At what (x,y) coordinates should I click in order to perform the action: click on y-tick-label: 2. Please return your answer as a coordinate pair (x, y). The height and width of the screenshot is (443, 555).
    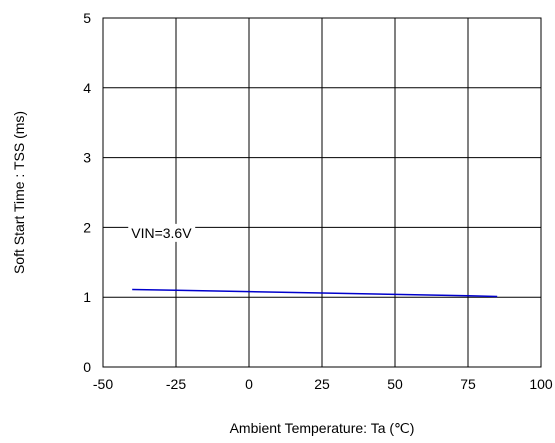
    Looking at the image, I should click on (87, 227).